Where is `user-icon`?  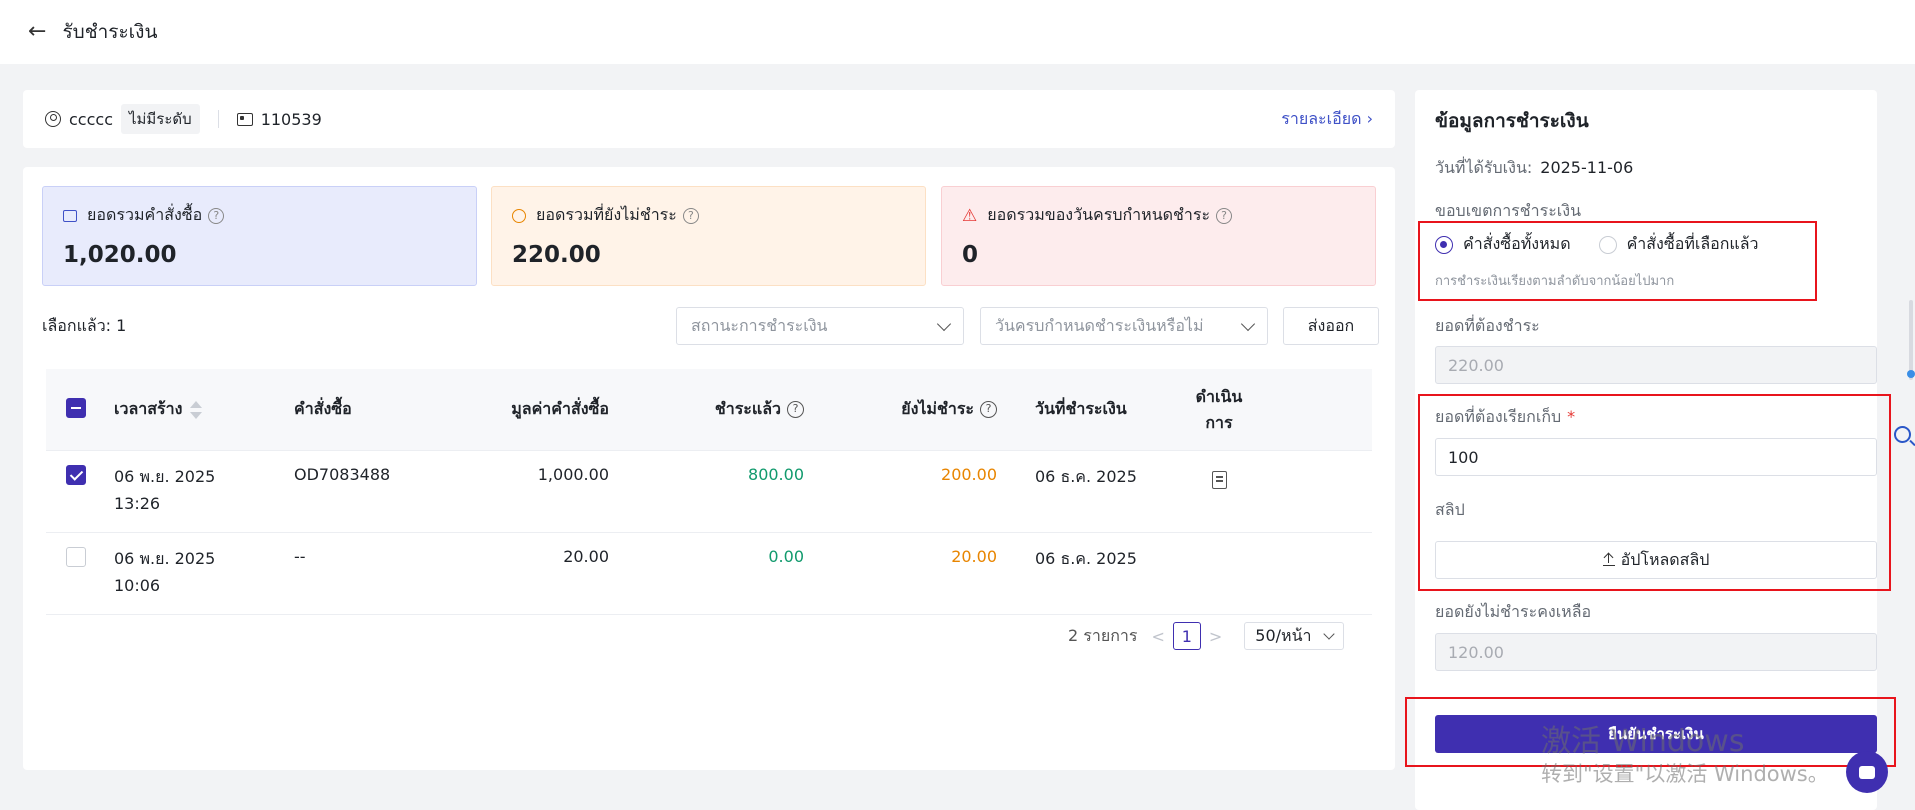 user-icon is located at coordinates (53, 119).